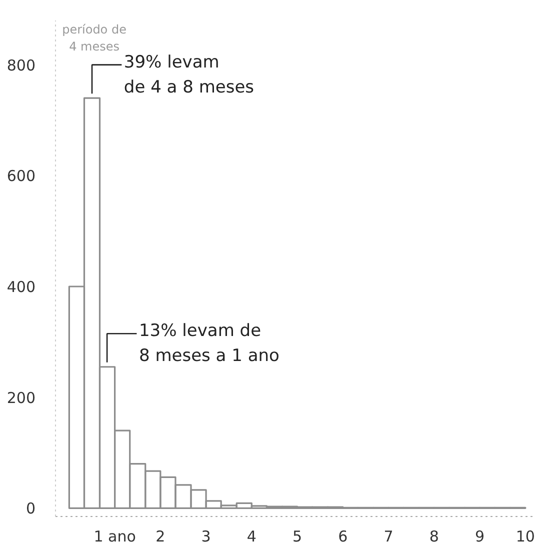 The width and height of the screenshot is (548, 556). What do you see at coordinates (525, 537) in the screenshot?
I see `x-tick-label: 10` at bounding box center [525, 537].